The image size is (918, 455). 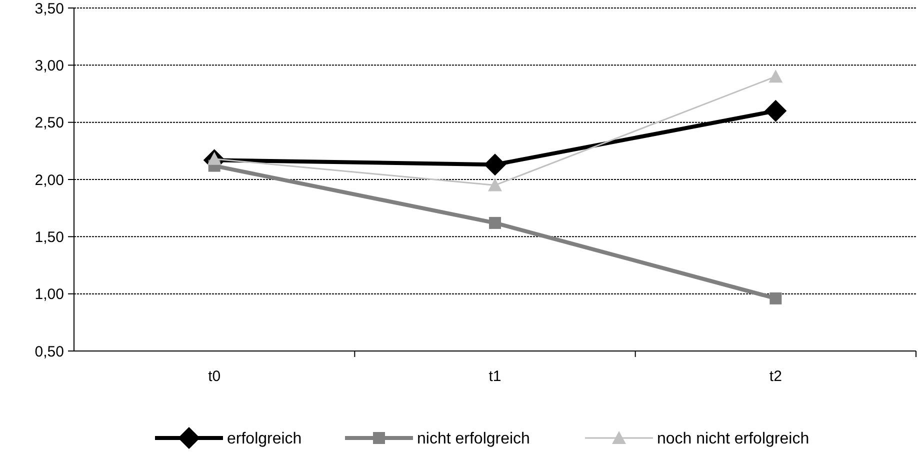 I want to click on x-tick-label: t0, so click(x=214, y=376).